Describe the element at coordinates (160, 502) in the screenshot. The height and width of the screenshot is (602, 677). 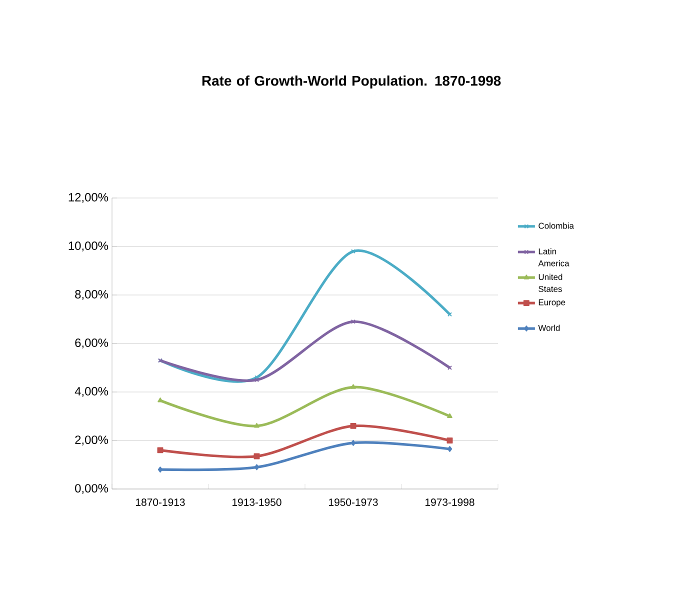
I see `x-tick-label: 1870-1913` at that location.